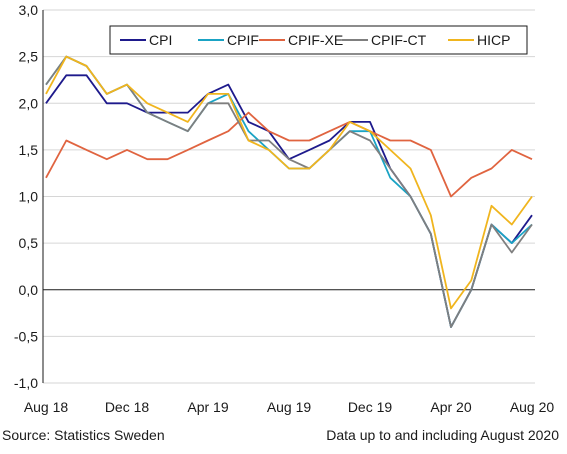 This screenshot has height=454, width=567. Describe the element at coordinates (450, 407) in the screenshot. I see `x-tick-label: Apr 20` at that location.